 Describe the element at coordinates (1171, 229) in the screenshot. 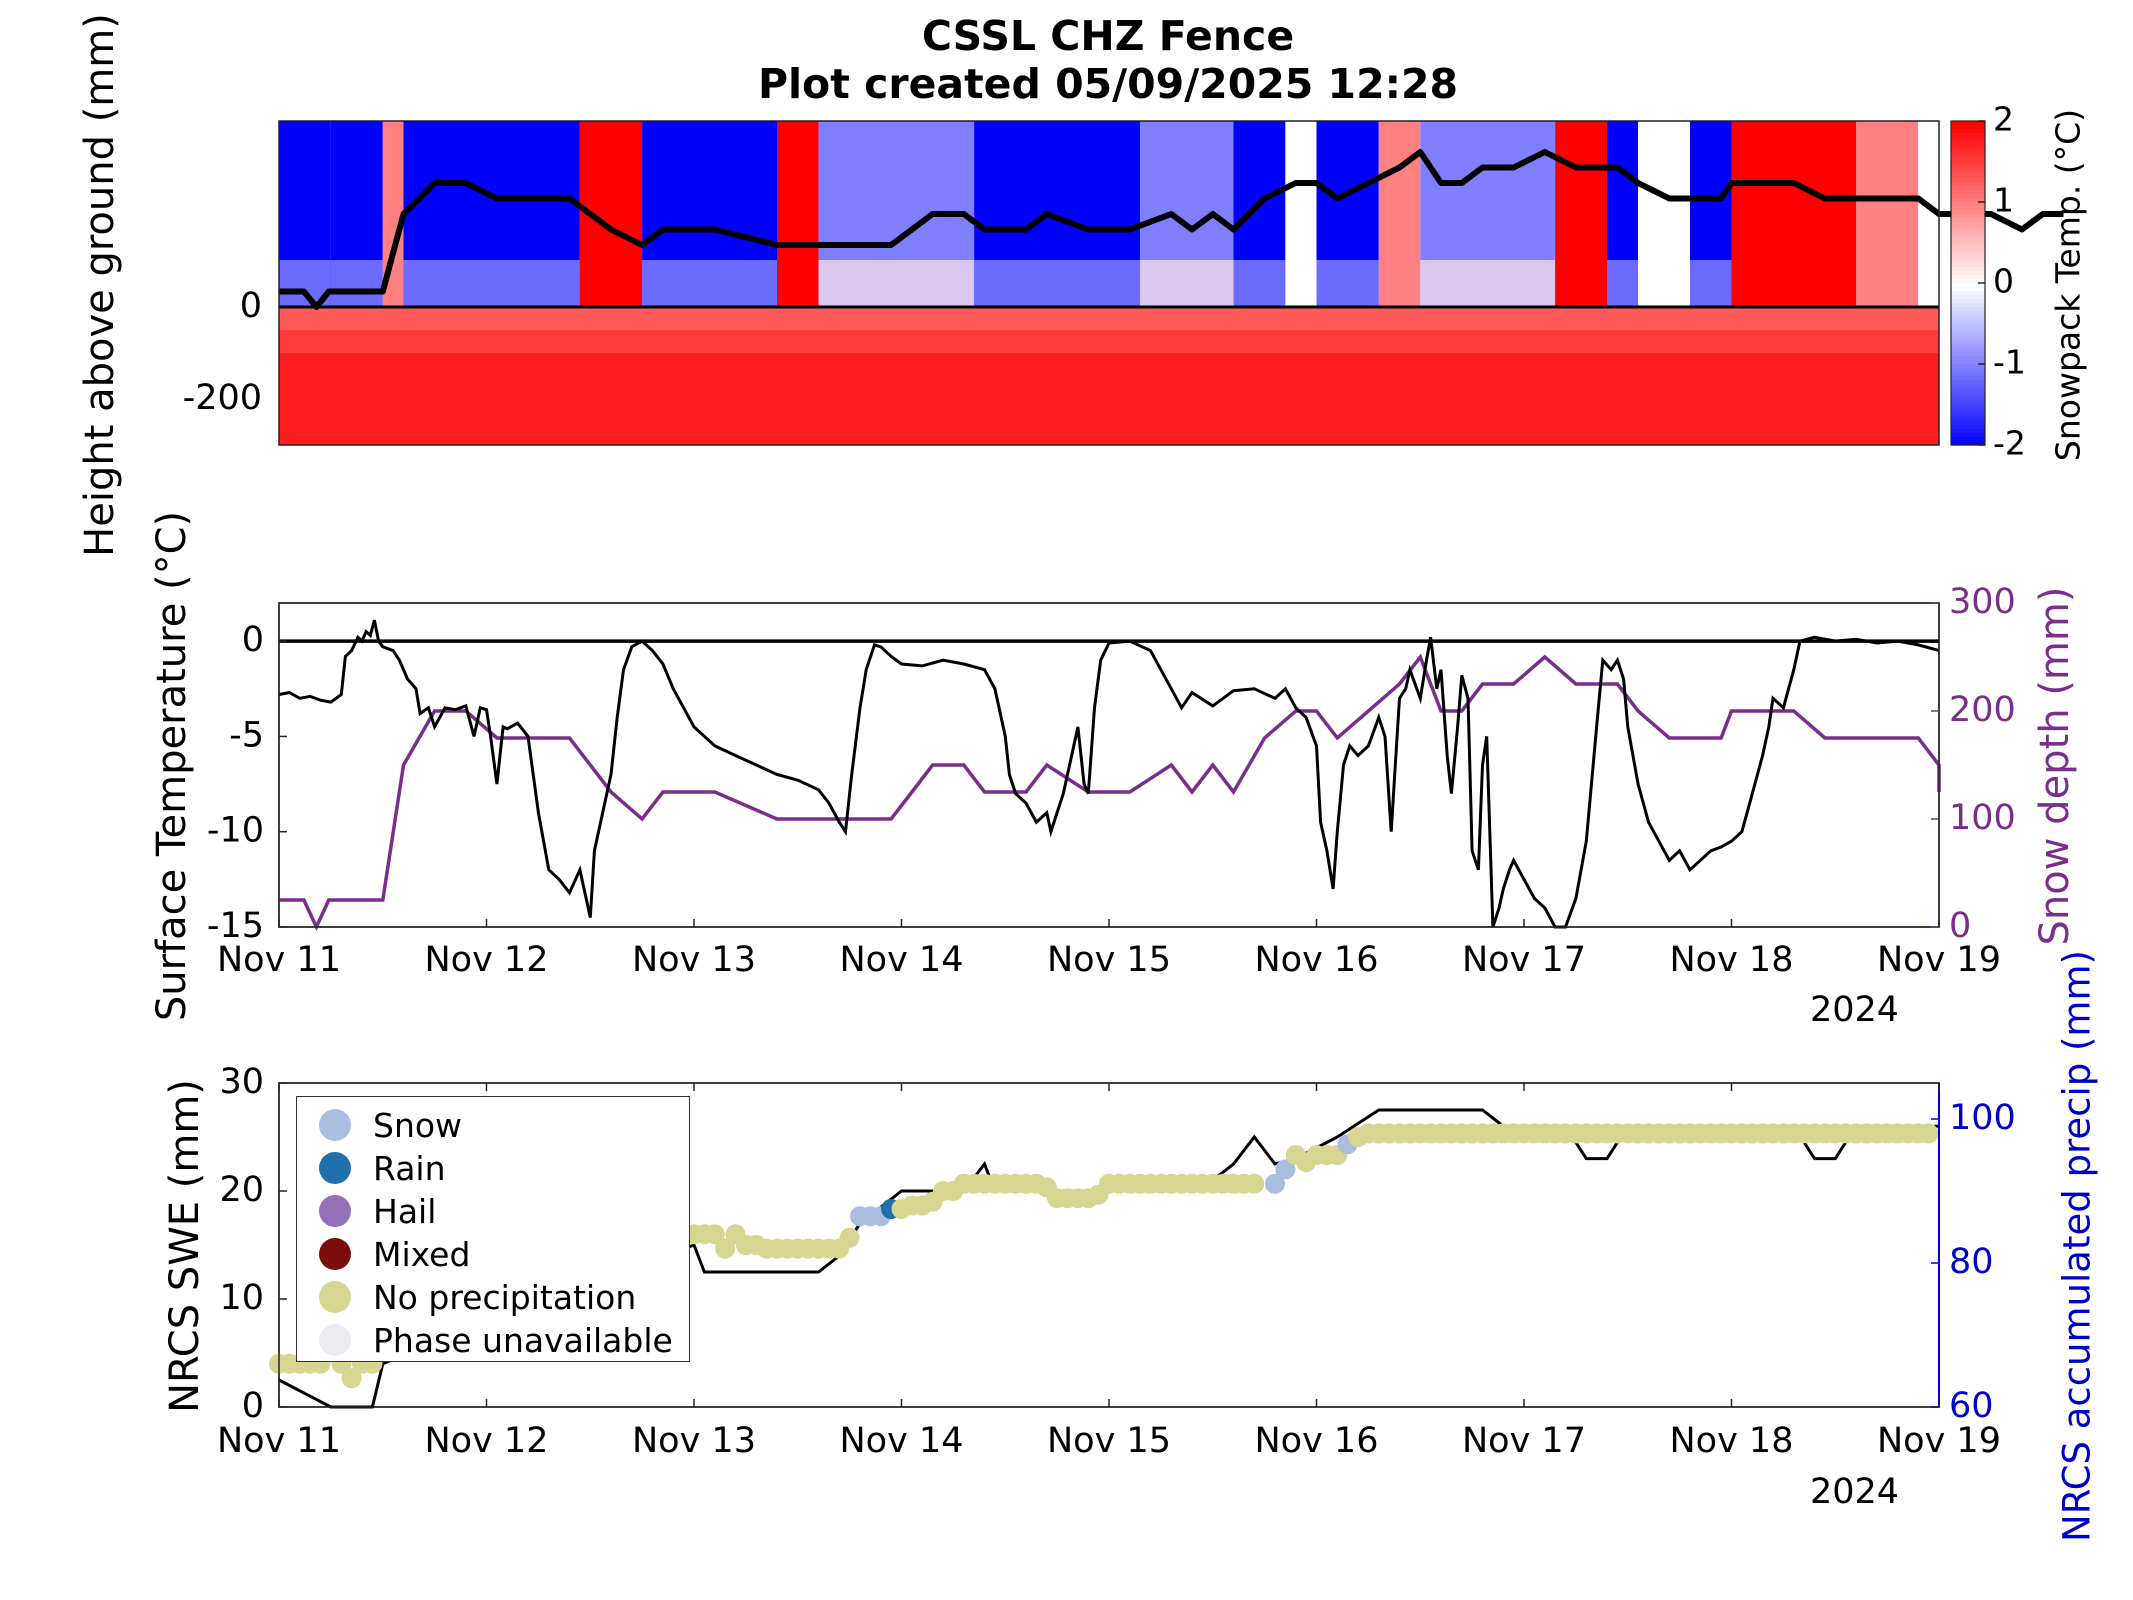

I see `snow-depth-line` at that location.